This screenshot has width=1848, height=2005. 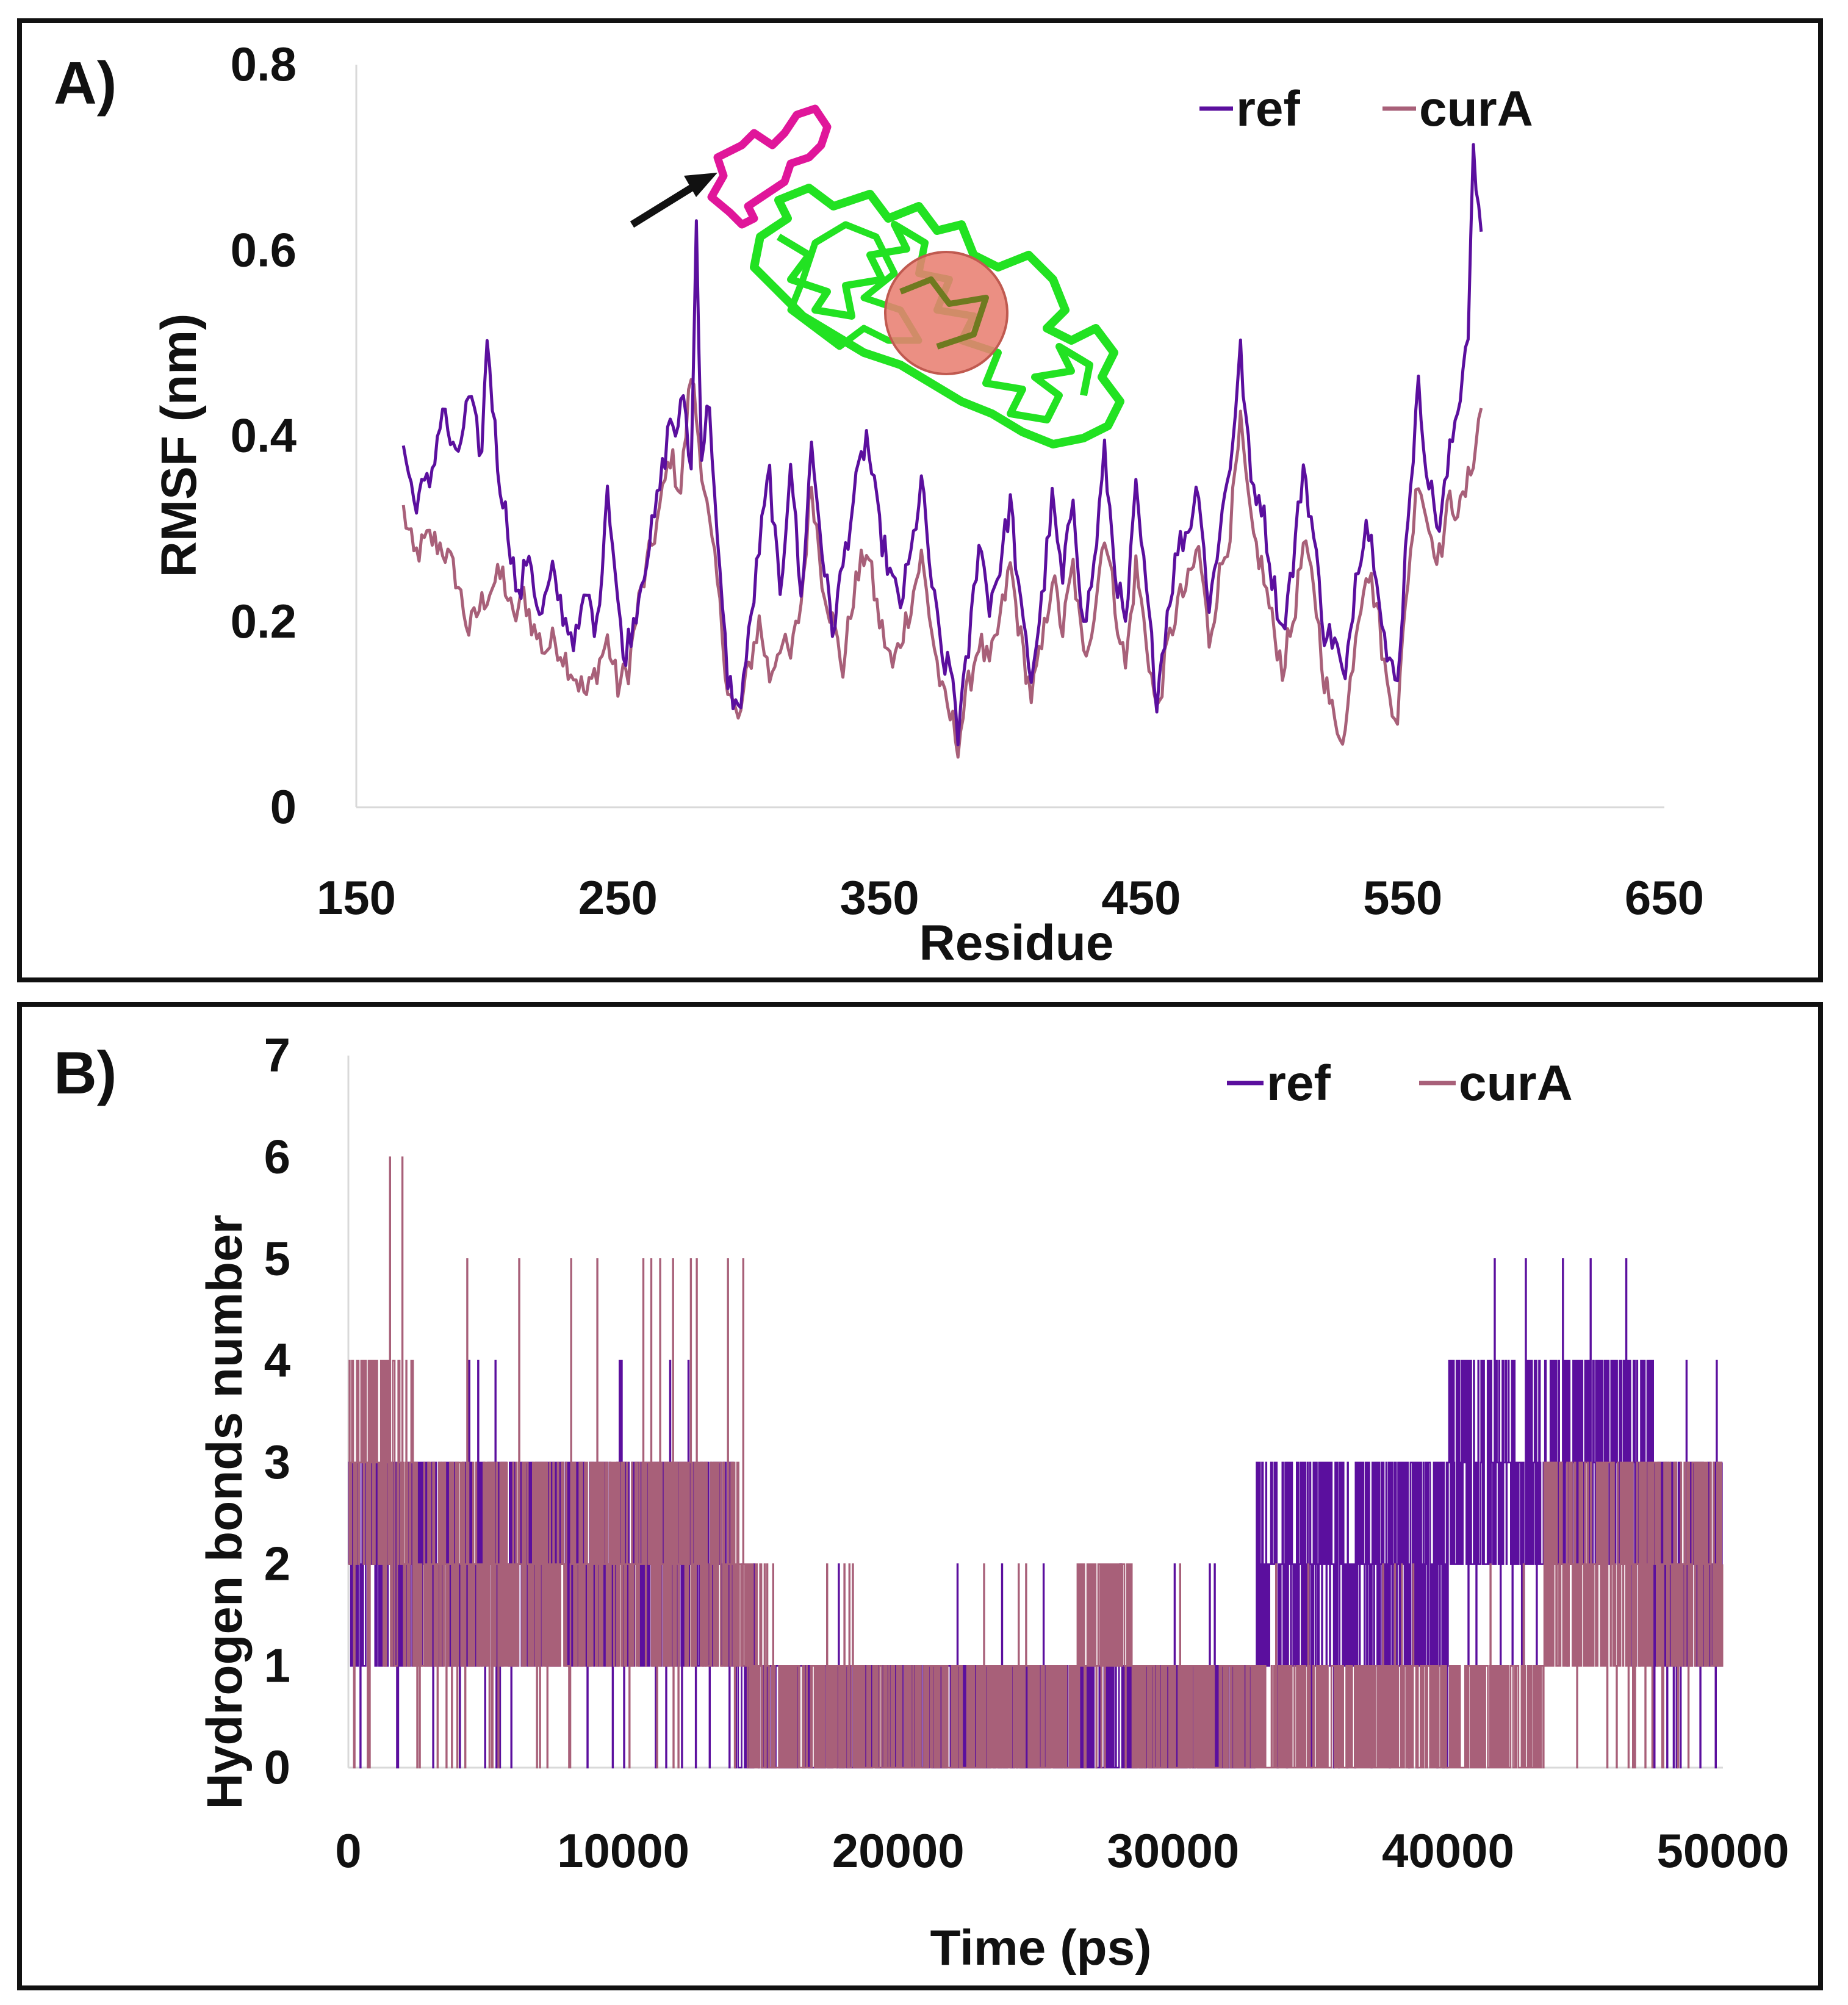 What do you see at coordinates (618, 897) in the screenshot?
I see `x-tick-label: 250` at bounding box center [618, 897].